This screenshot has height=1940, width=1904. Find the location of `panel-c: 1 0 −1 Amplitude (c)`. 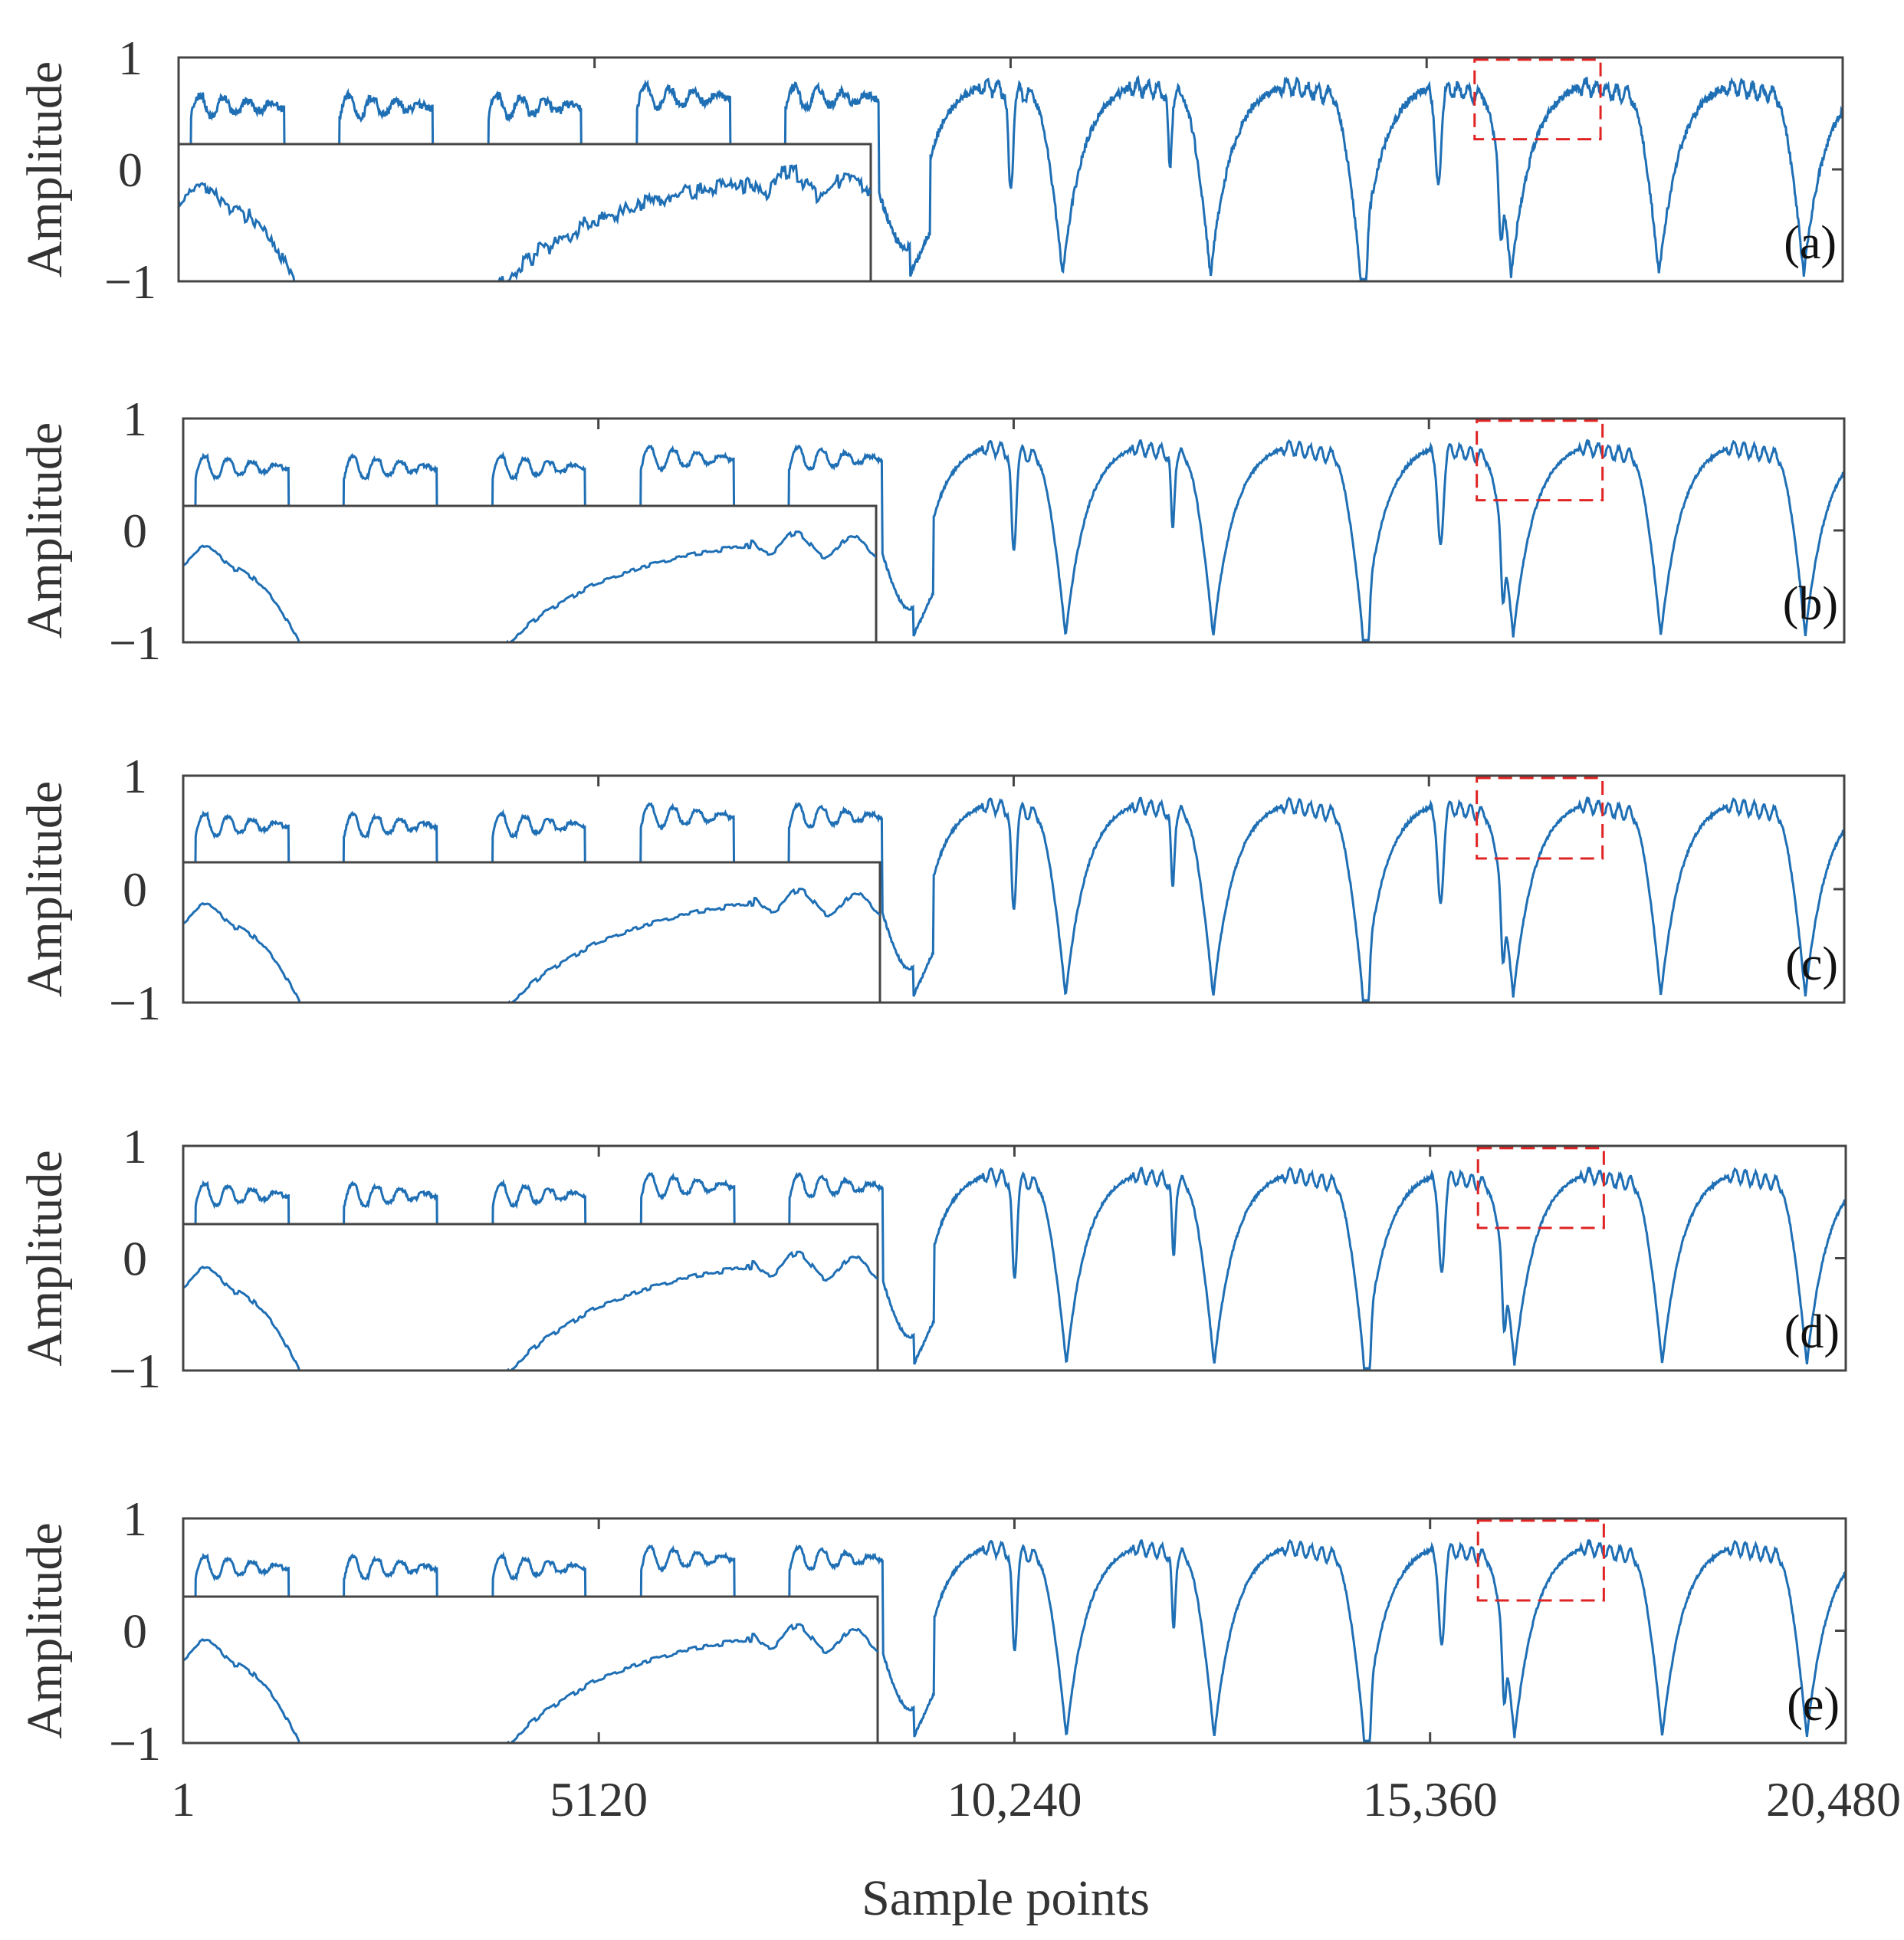

panel-c: 1 0 −1 Amplitude (c) is located at coordinates (931, 890).